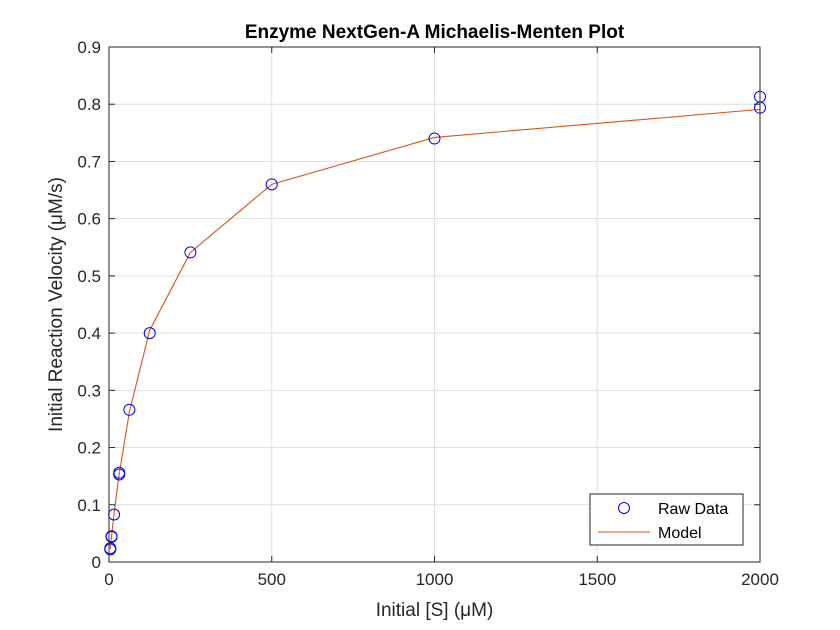 This screenshot has height=630, width=840. I want to click on y-tick-label: 0.5, so click(89, 276).